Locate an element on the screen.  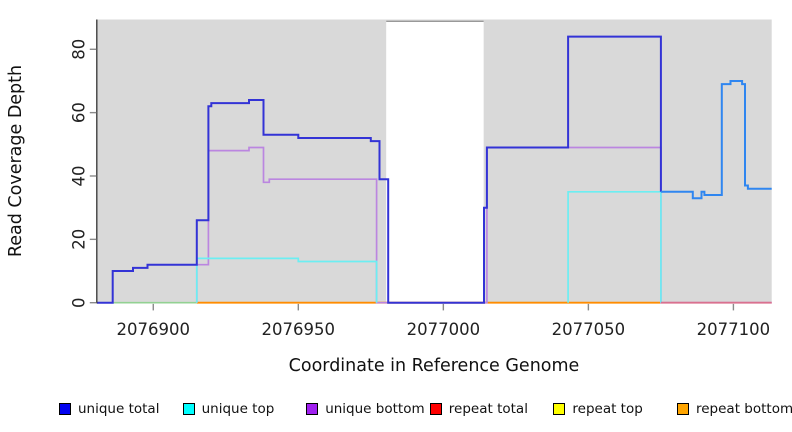
y-tick-label: 0 is located at coordinates (79, 302).